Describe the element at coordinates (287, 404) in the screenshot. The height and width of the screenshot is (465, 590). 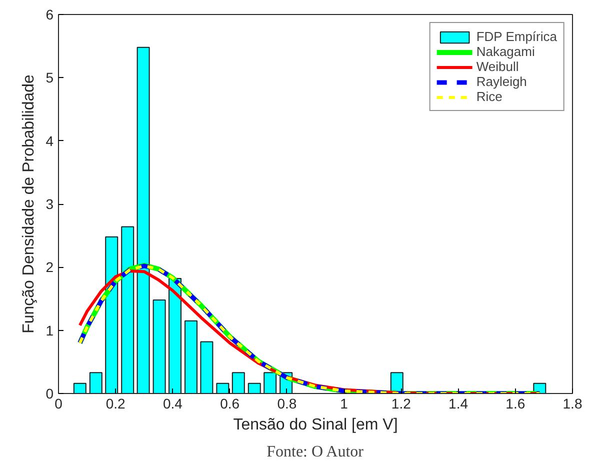
I see `x-tick-label: 0.8` at that location.